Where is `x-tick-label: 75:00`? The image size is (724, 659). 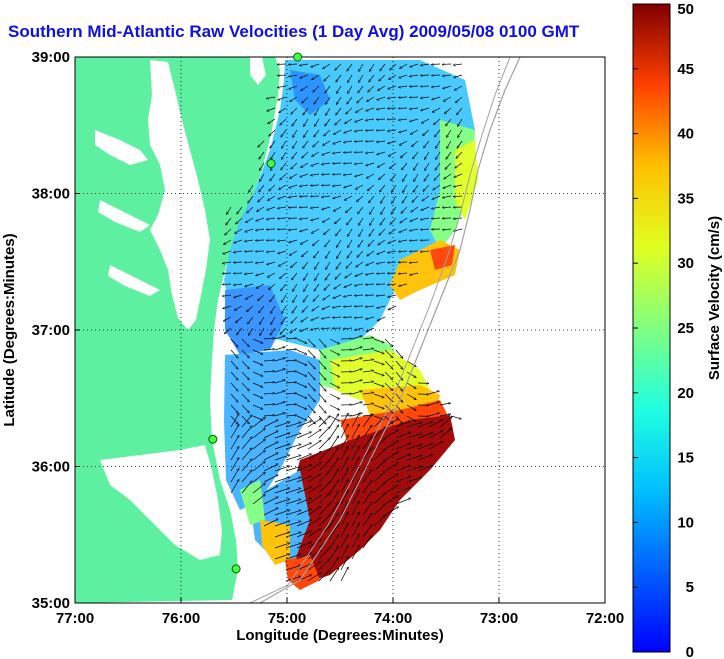 x-tick-label: 75:00 is located at coordinates (287, 618).